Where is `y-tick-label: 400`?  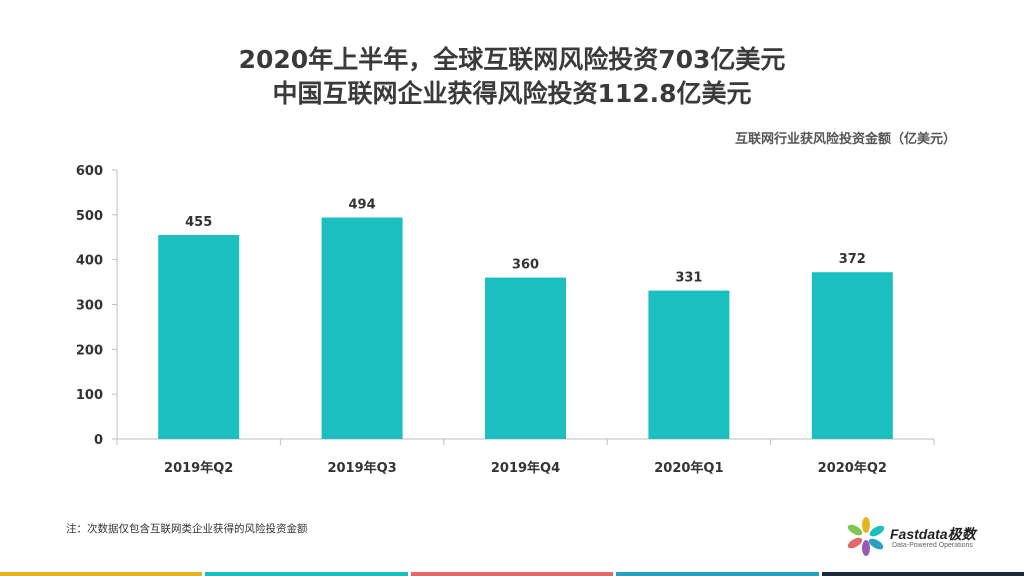 y-tick-label: 400 is located at coordinates (89, 261).